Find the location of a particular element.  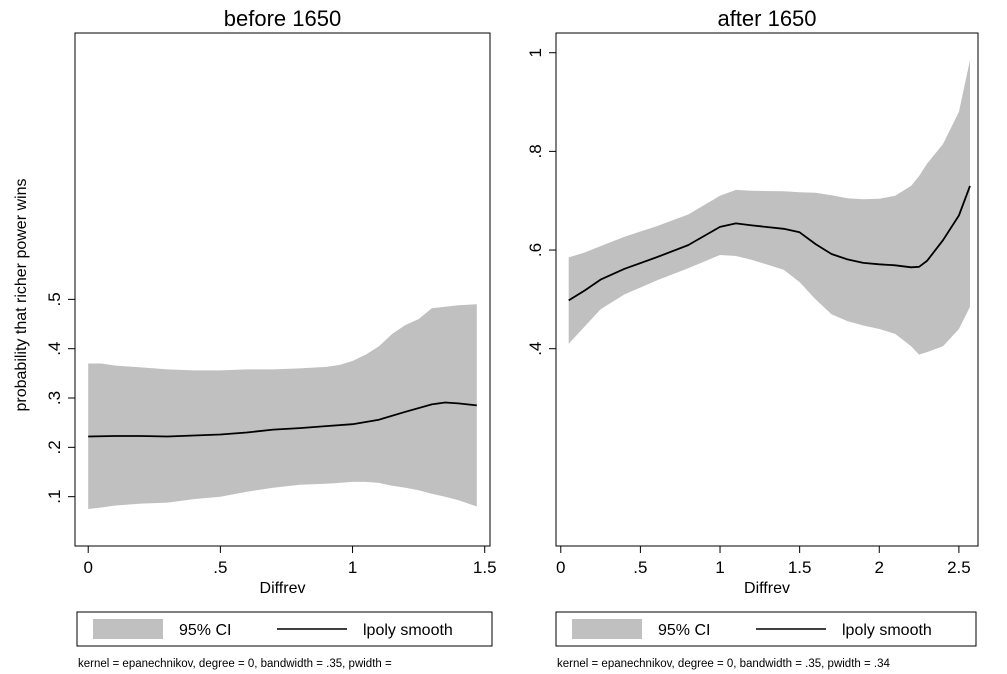

panel1-x-tick-label: 0 is located at coordinates (87, 567).